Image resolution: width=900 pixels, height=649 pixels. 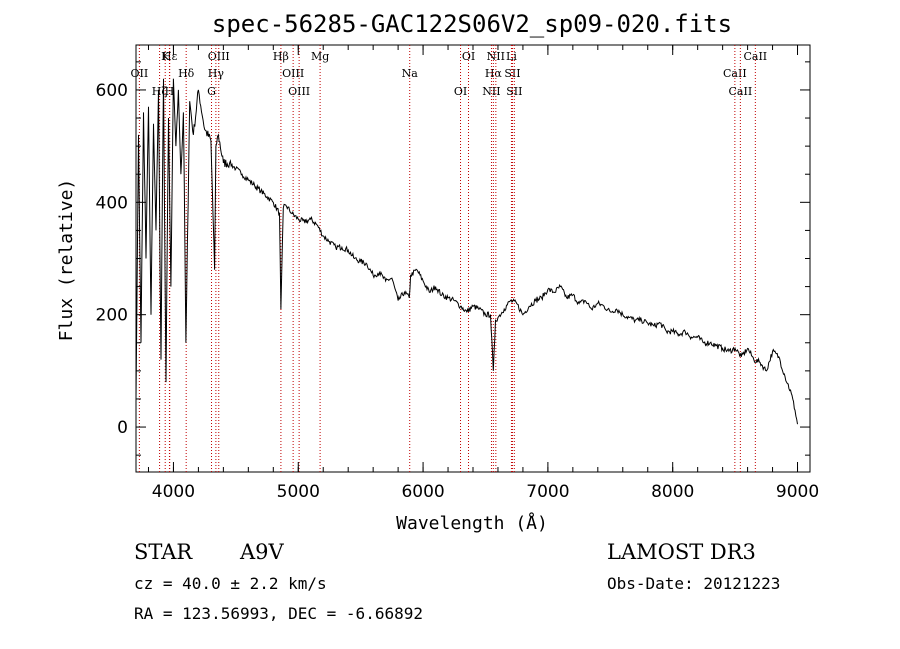 What do you see at coordinates (494, 73) in the screenshot?
I see `line-label: Hα` at bounding box center [494, 73].